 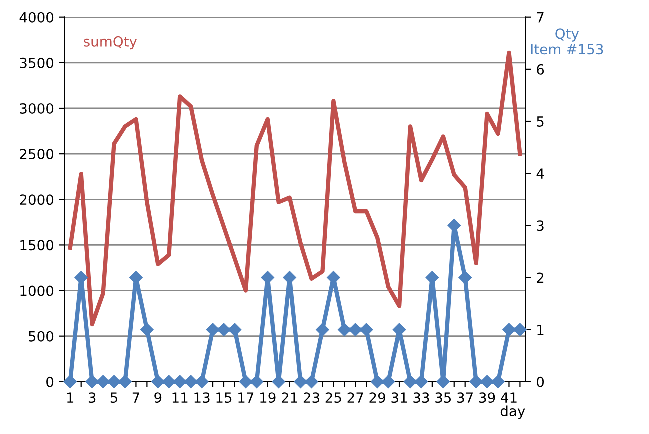 I want to click on x-tick-label: 19, so click(x=268, y=398).